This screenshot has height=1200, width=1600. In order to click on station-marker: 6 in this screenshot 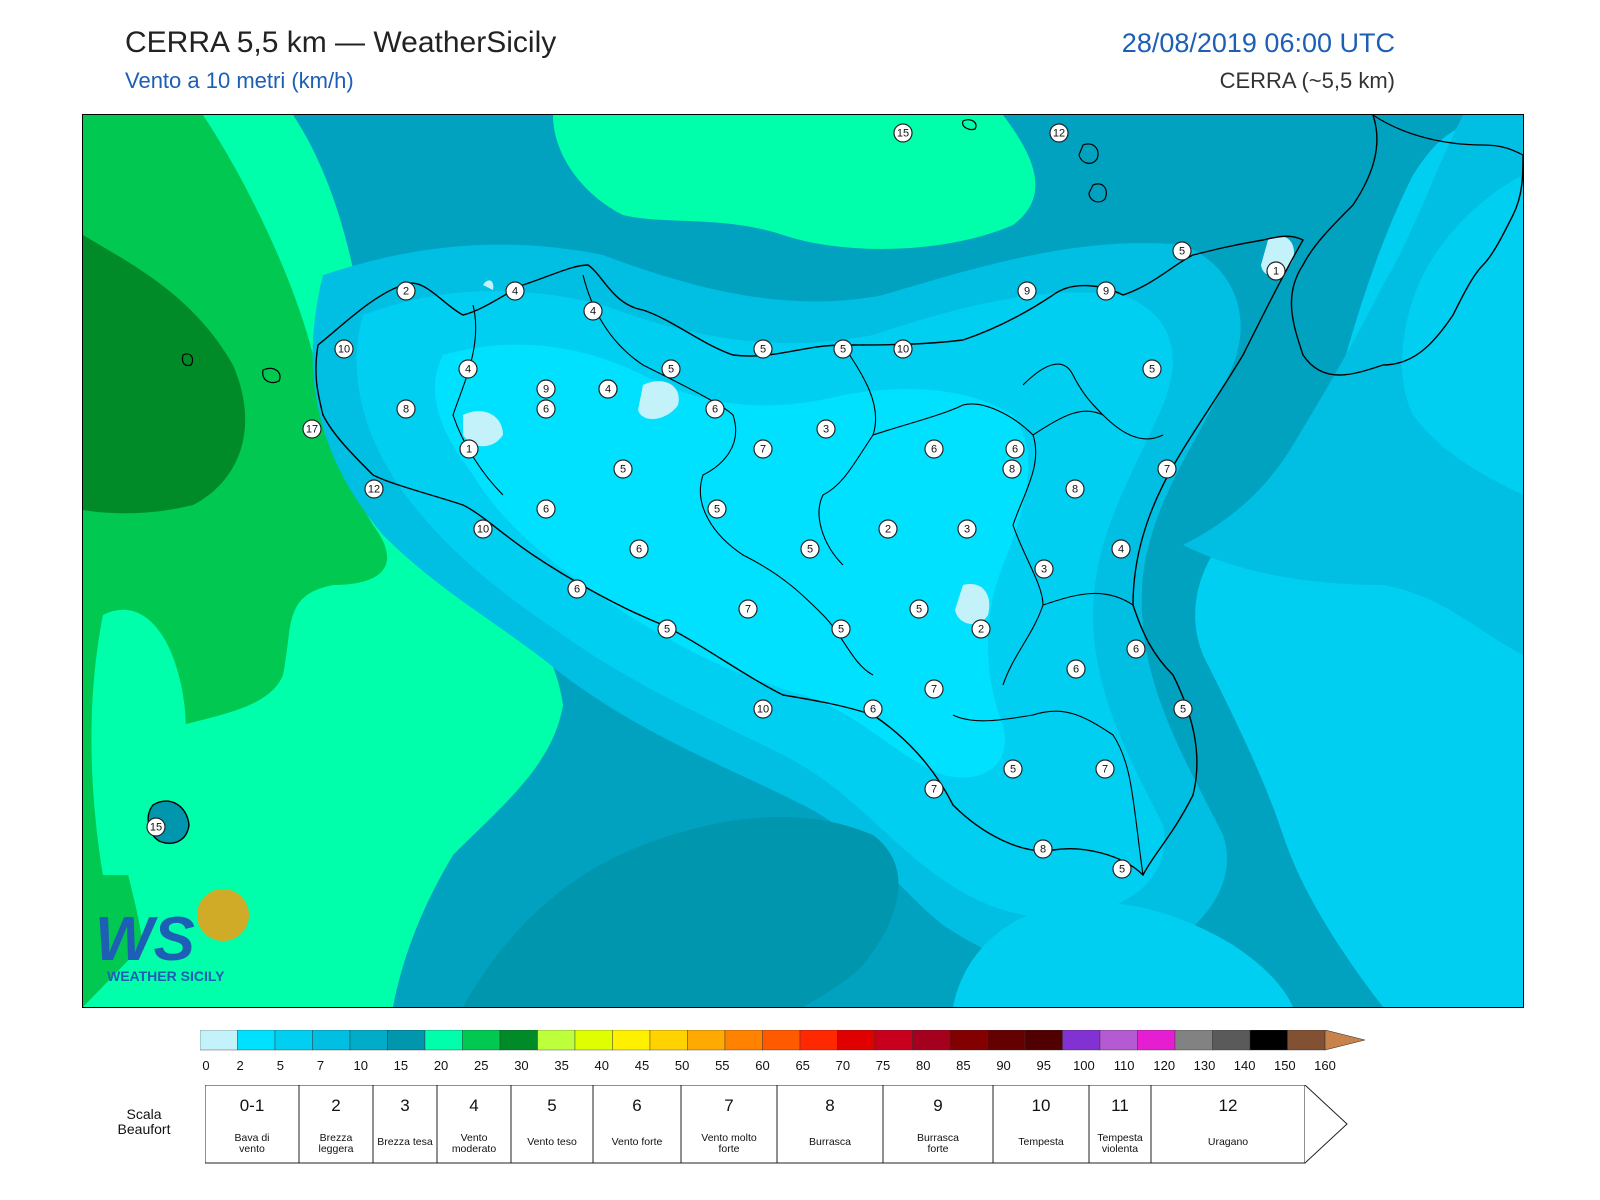, I will do `click(1015, 449)`.